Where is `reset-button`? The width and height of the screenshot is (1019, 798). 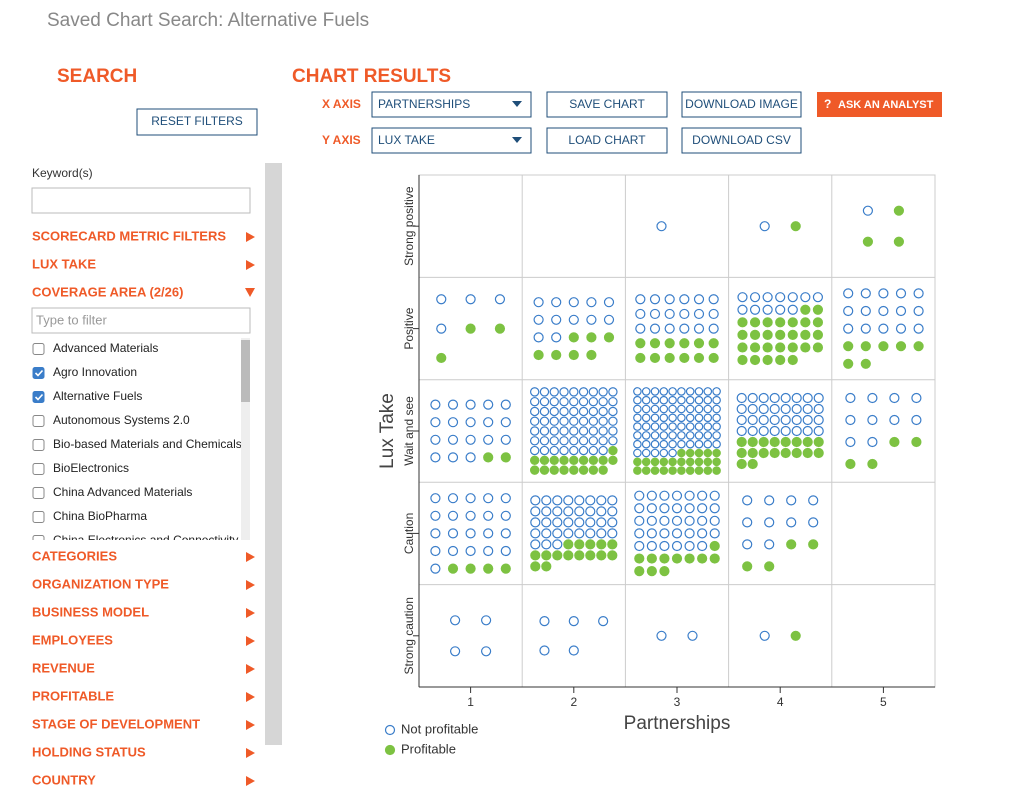 reset-button is located at coordinates (197, 122).